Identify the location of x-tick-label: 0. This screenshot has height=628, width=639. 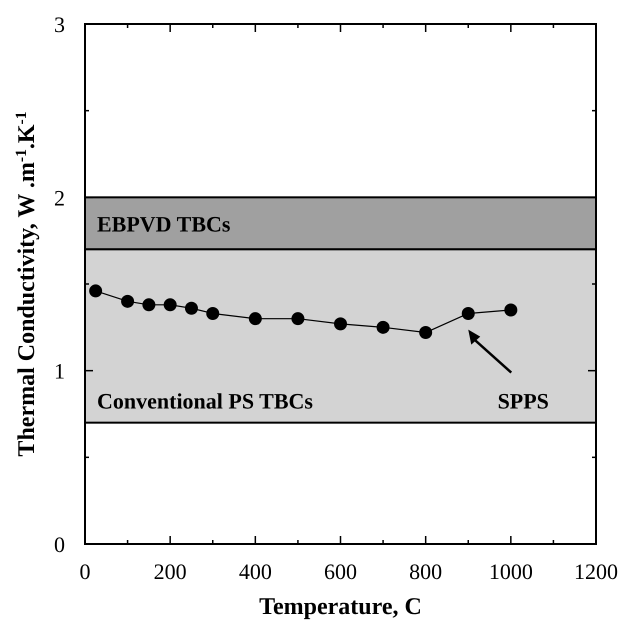
(85, 571).